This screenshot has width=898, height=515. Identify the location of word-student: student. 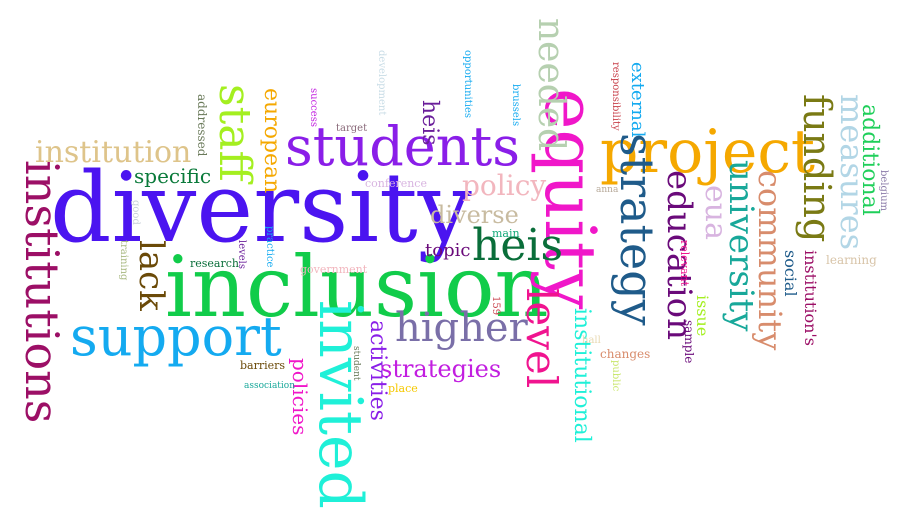
(356, 363).